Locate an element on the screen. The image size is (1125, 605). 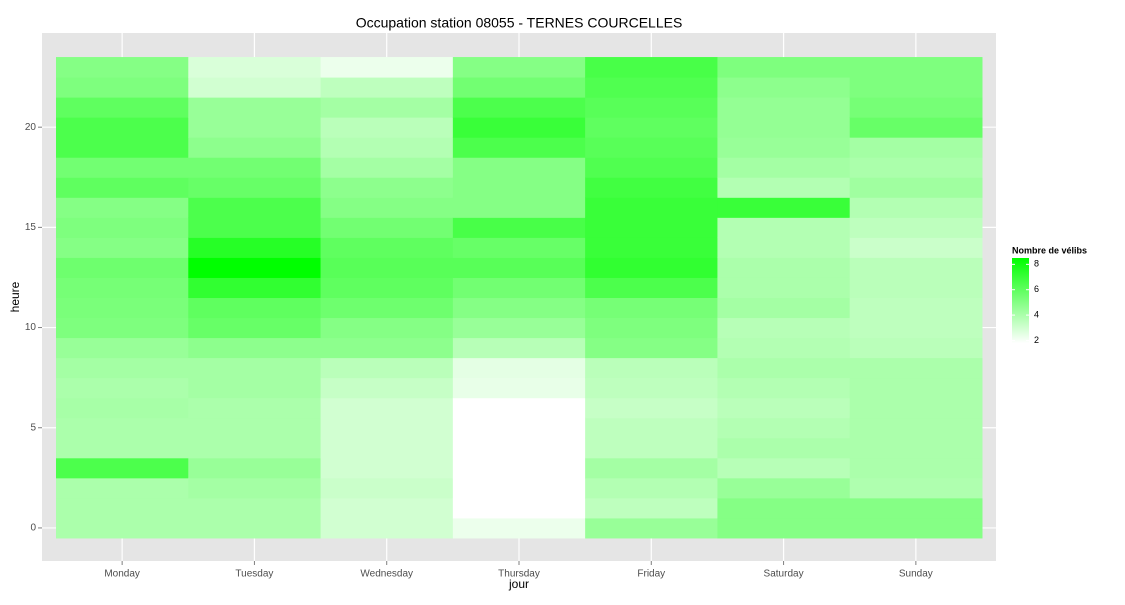
x-tick-label: Friday is located at coordinates (651, 574).